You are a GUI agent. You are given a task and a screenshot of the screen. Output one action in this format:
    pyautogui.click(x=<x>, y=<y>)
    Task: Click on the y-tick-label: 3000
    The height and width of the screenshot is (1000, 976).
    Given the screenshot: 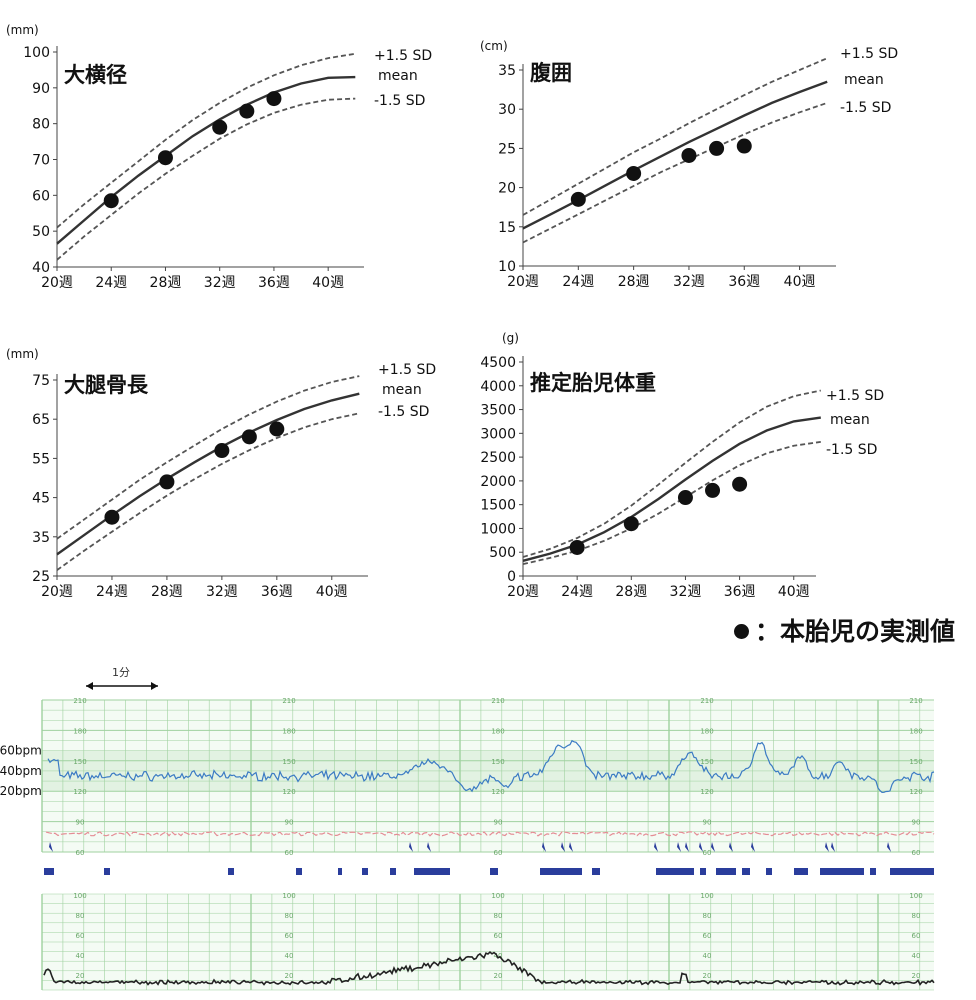 What is the action you would take?
    pyautogui.click(x=498, y=434)
    